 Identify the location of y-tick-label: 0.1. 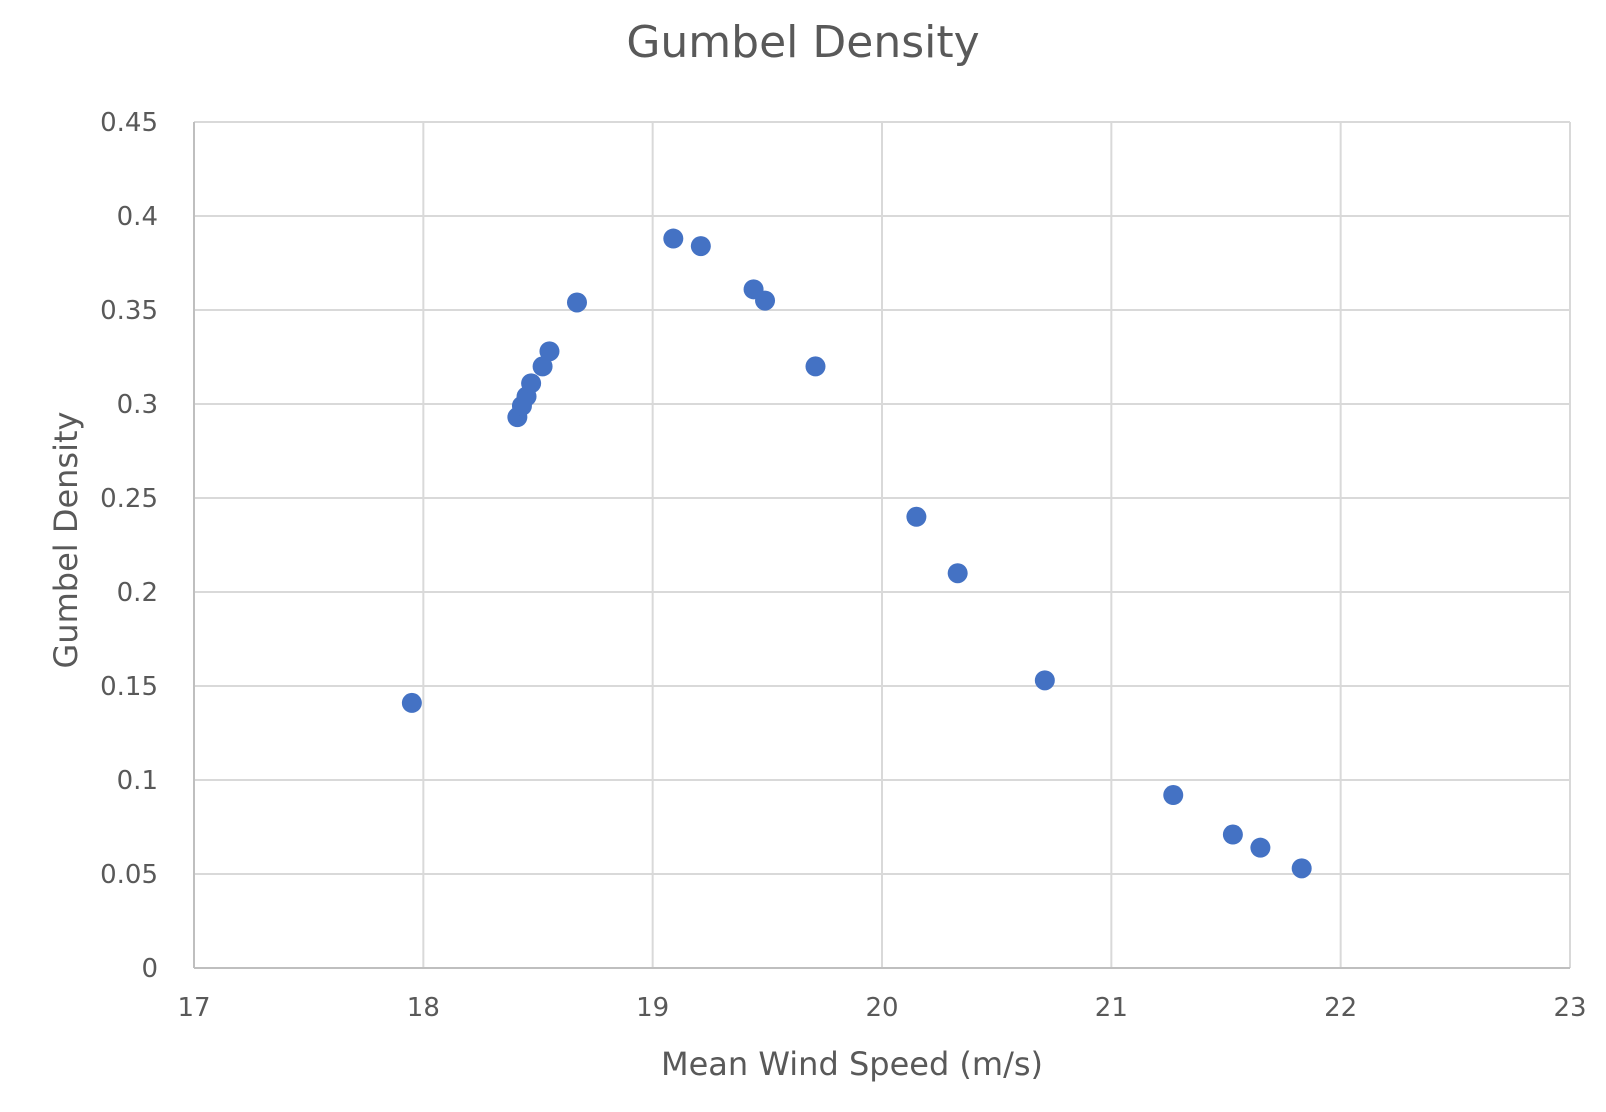
(137, 781).